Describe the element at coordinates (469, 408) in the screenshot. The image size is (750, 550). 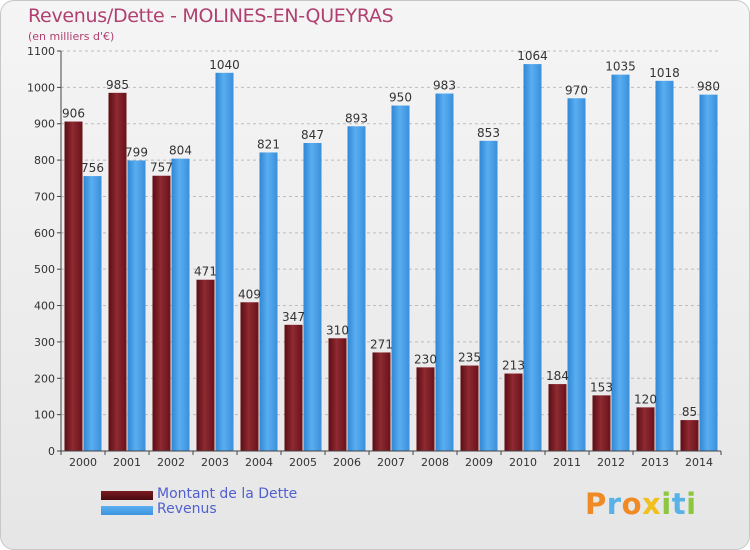
I see `bar-dette-2009` at that location.